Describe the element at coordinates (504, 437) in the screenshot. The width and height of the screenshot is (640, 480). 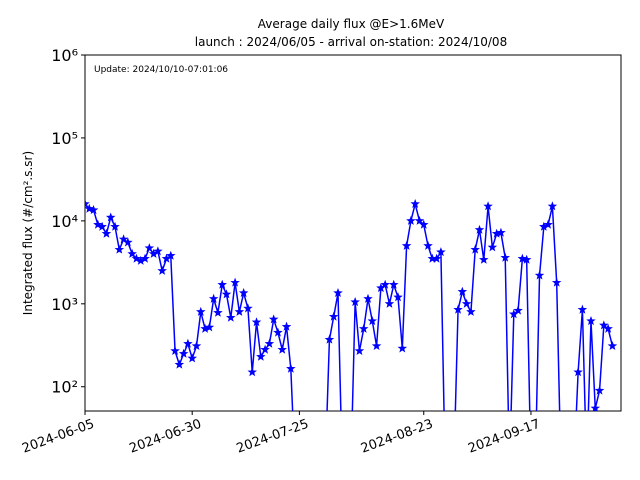
I see `x-tick-label: 2024-09-17` at that location.